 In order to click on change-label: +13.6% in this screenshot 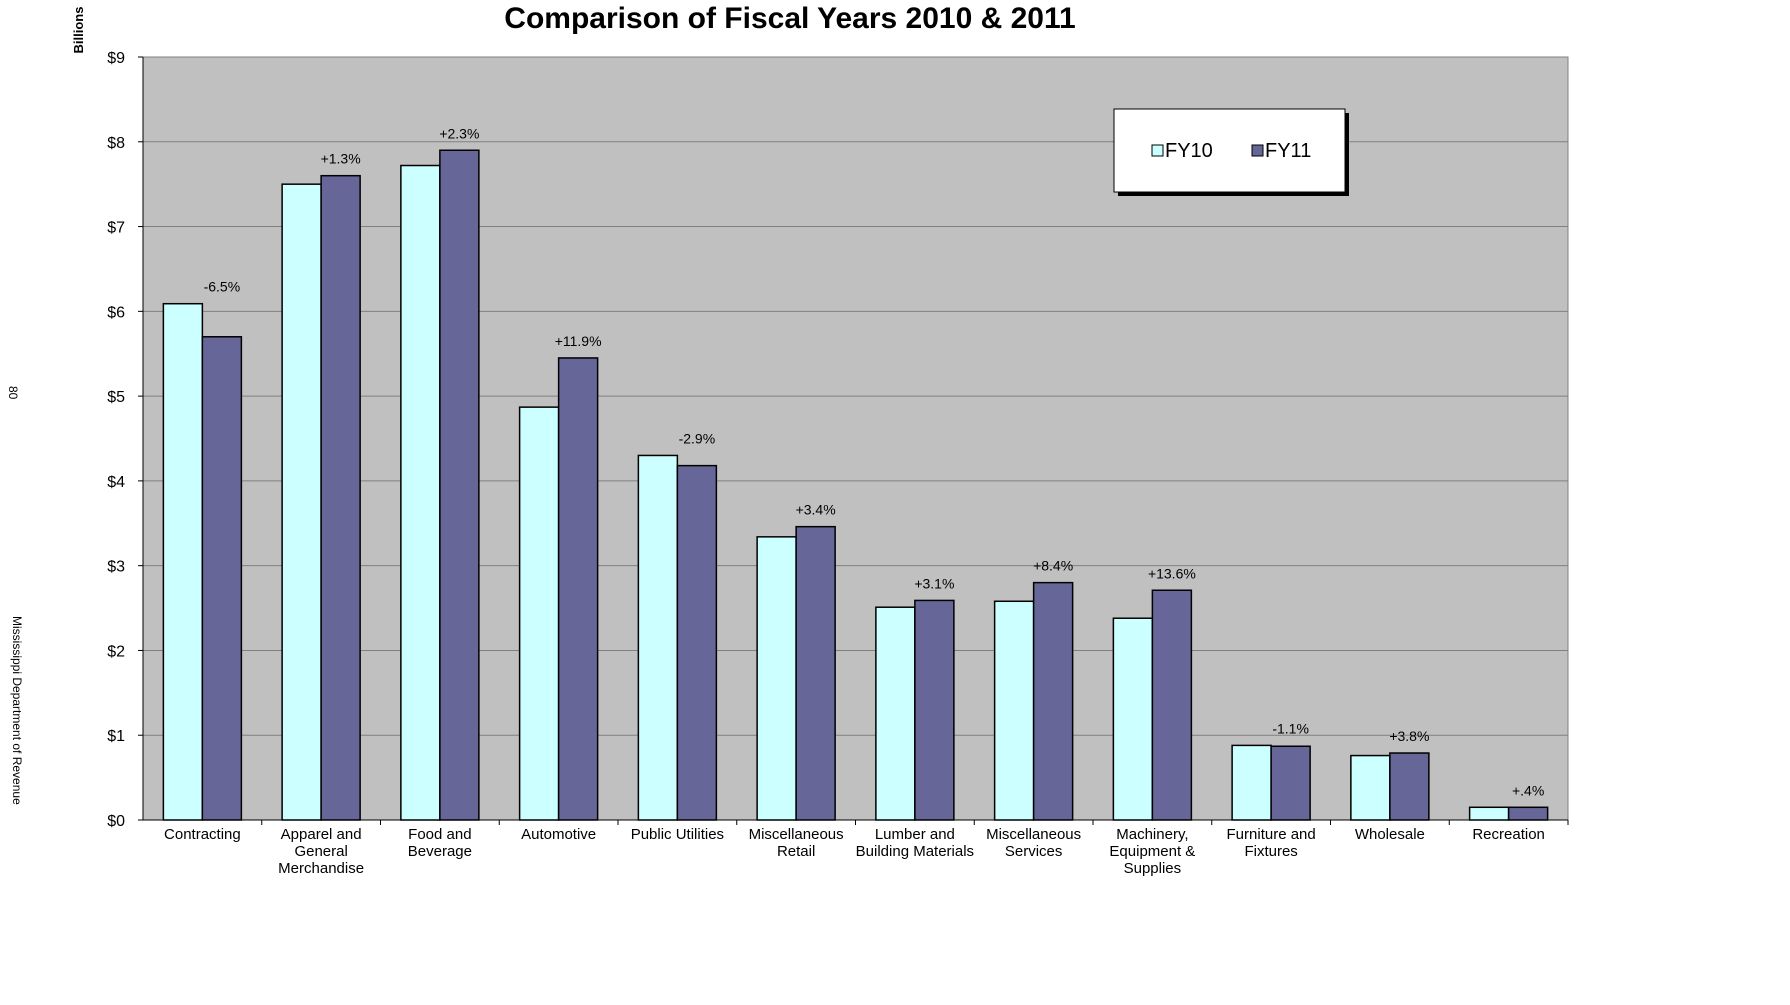, I will do `click(1172, 573)`.